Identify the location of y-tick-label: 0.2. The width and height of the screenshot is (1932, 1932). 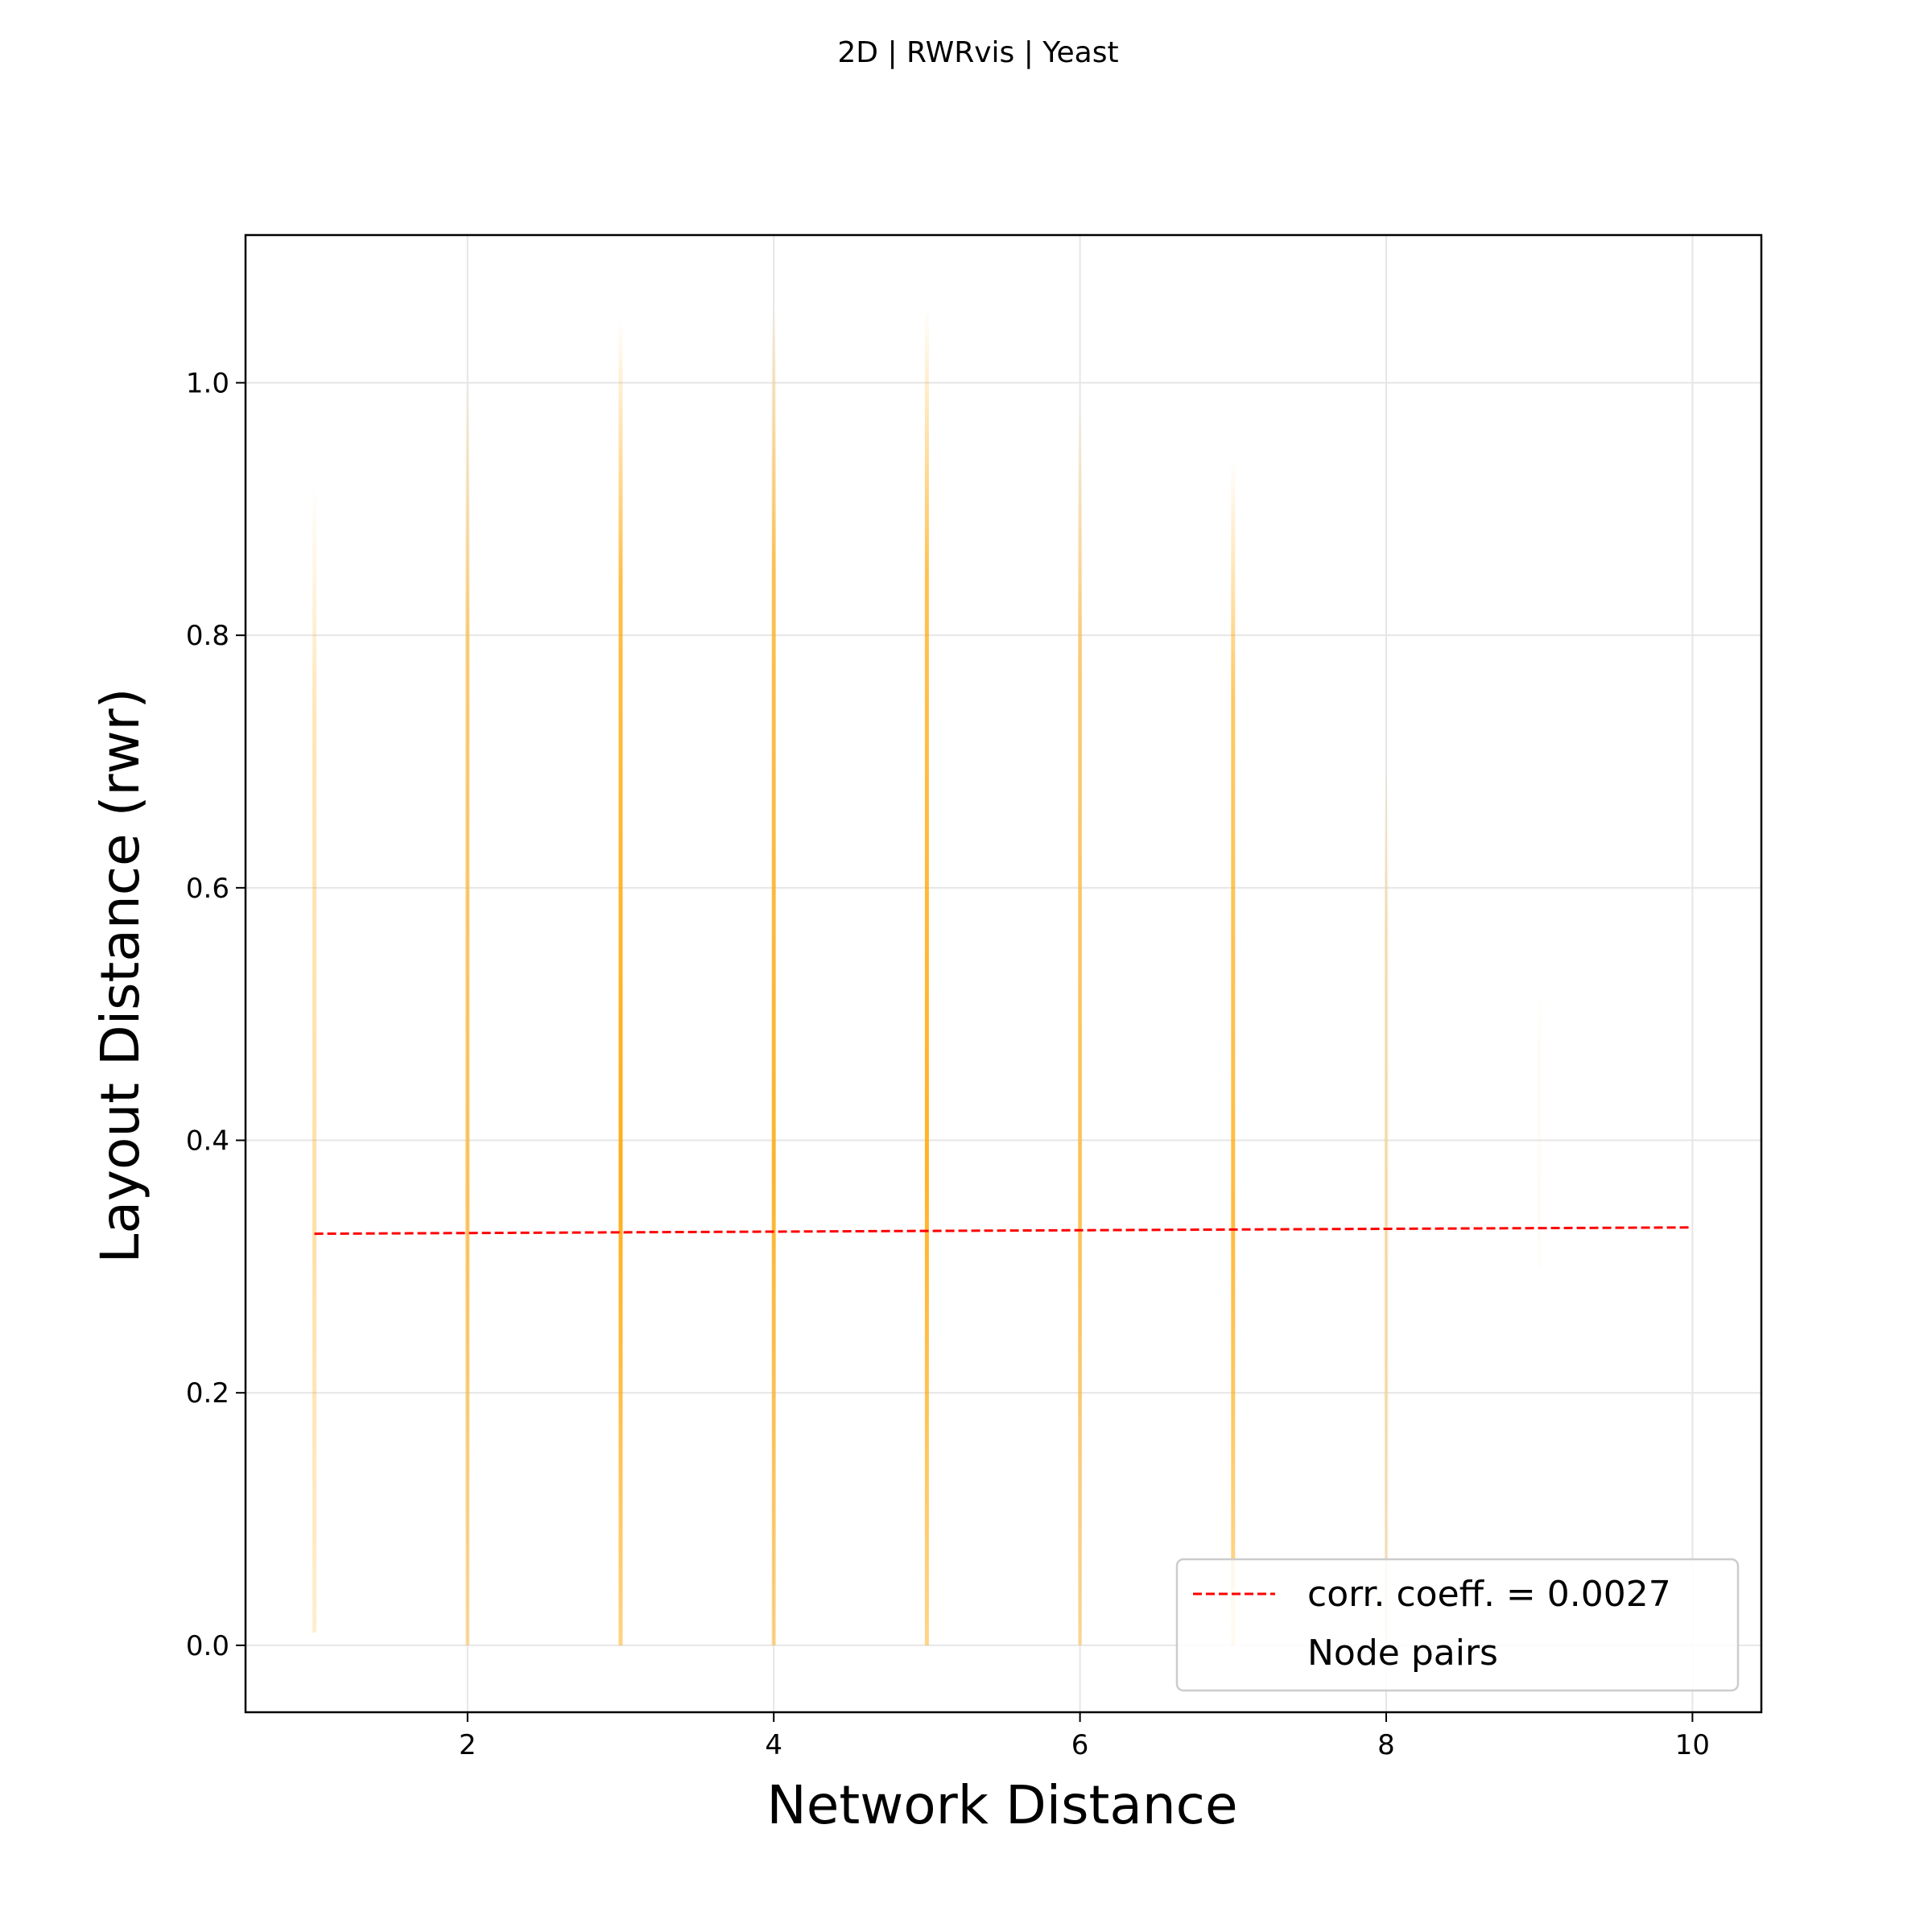
(207, 1393).